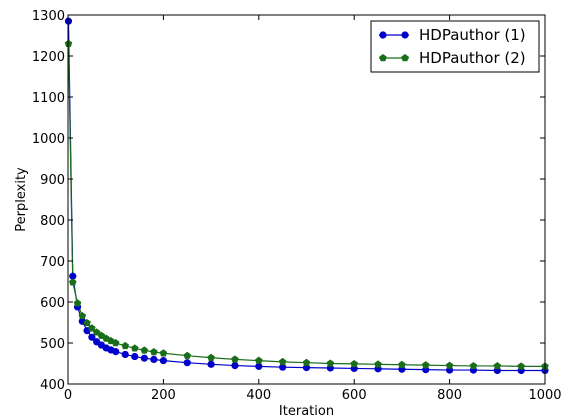 The height and width of the screenshot is (417, 569). Describe the element at coordinates (163, 395) in the screenshot. I see `x-tick-label: 200` at that location.